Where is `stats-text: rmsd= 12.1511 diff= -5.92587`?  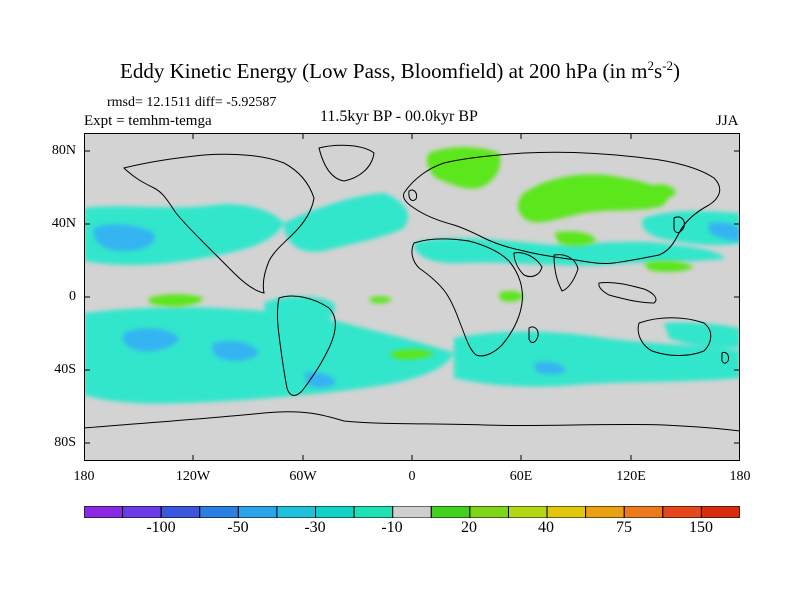
stats-text: rmsd= 12.1511 diff= -5.92587 is located at coordinates (192, 102).